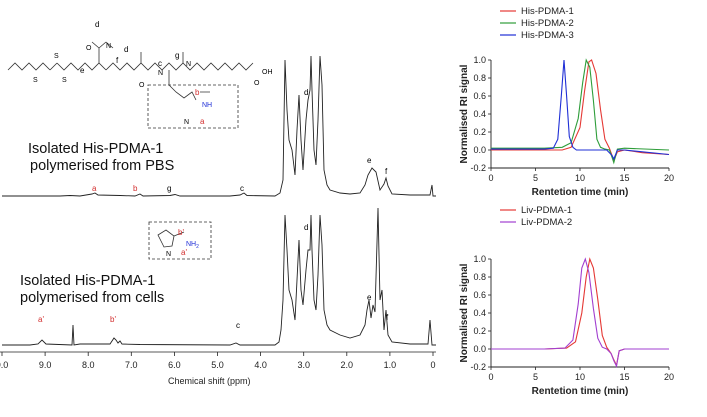 Image resolution: width=707 pixels, height=417 pixels. What do you see at coordinates (386, 171) in the screenshot?
I see `top-peak-f: f` at bounding box center [386, 171].